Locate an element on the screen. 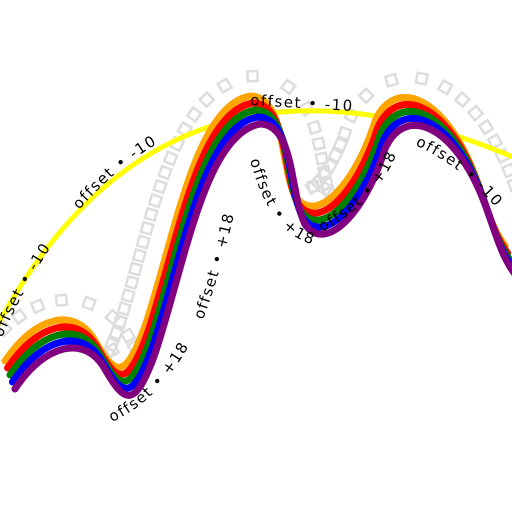  label-pos-mid: offset • +18 is located at coordinates (214, 266).